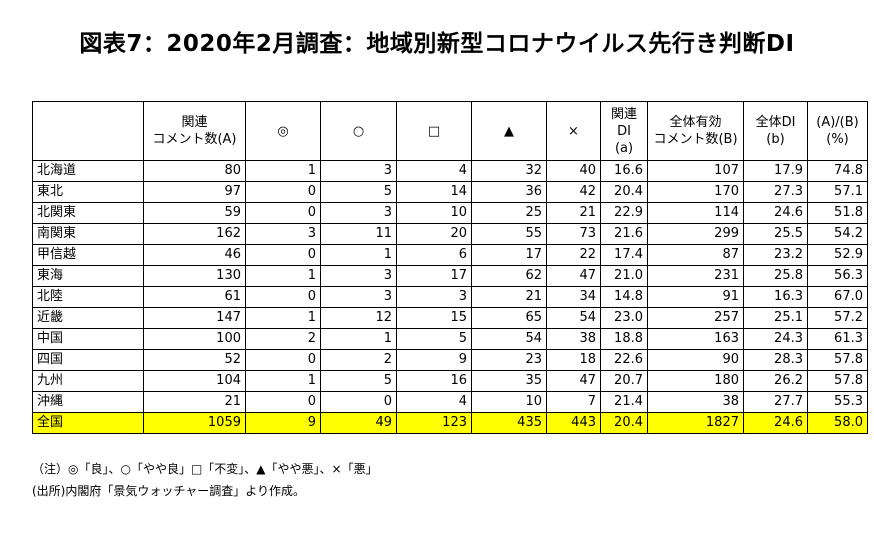 Image resolution: width=874 pixels, height=540 pixels. I want to click on value-cell: 25.5, so click(775, 234).